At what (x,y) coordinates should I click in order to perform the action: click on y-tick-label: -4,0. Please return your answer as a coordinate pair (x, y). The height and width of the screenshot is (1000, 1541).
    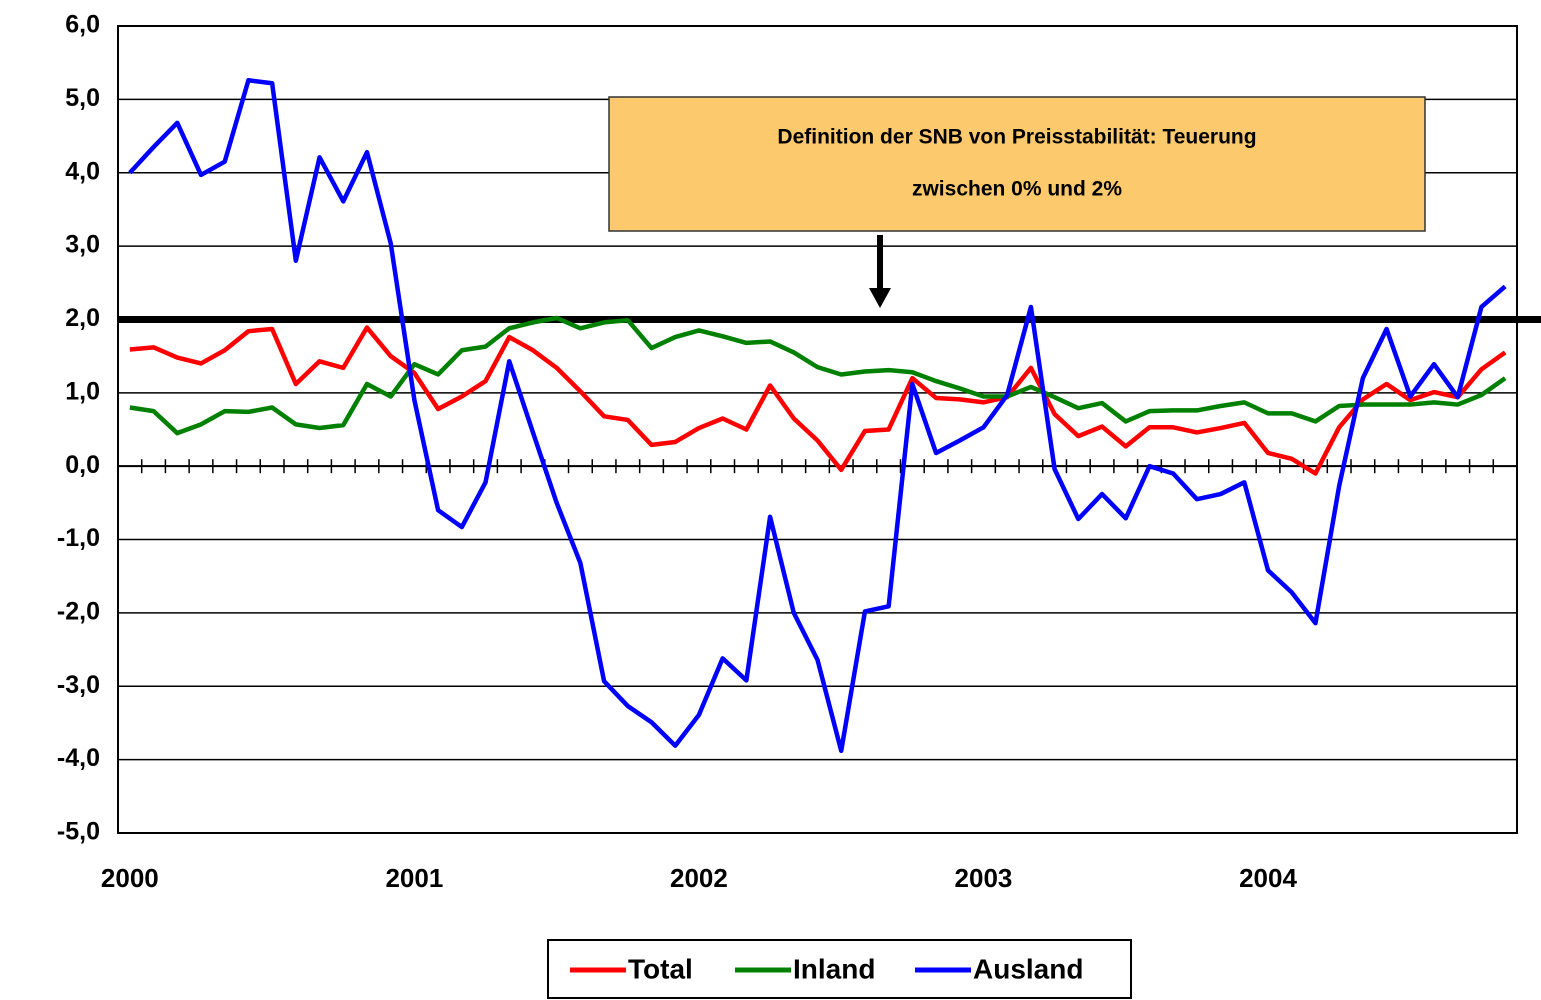
    Looking at the image, I should click on (78, 758).